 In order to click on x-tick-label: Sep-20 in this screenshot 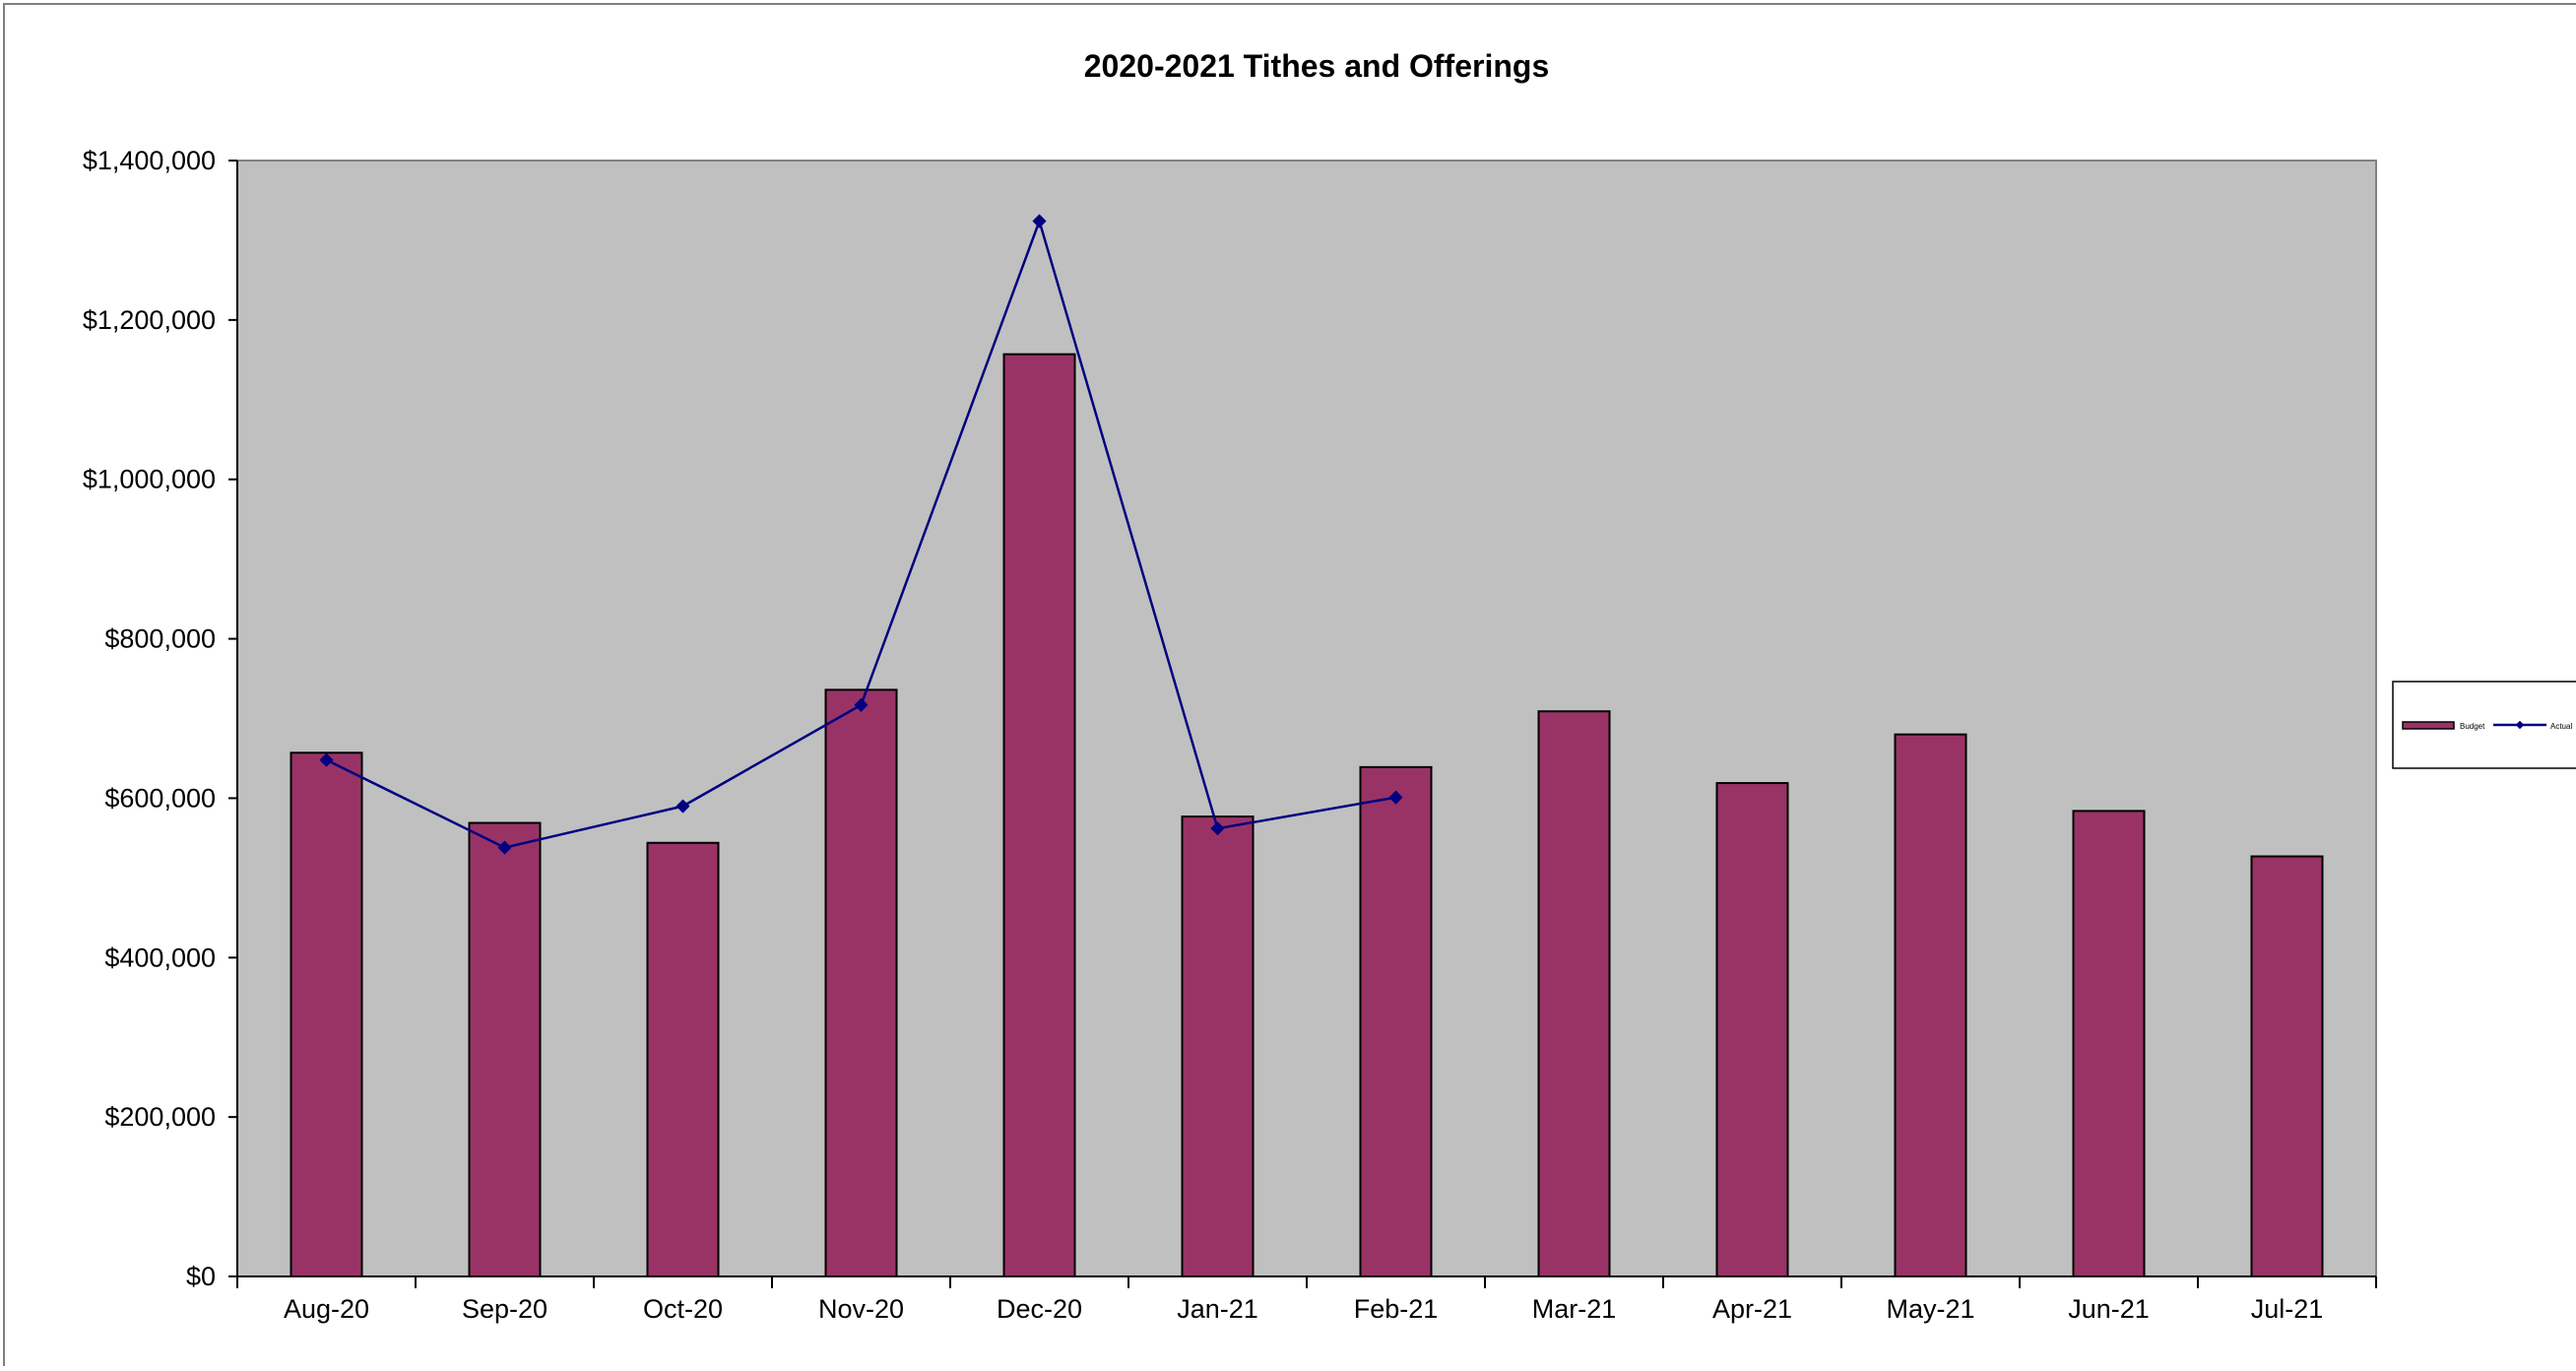, I will do `click(504, 1309)`.